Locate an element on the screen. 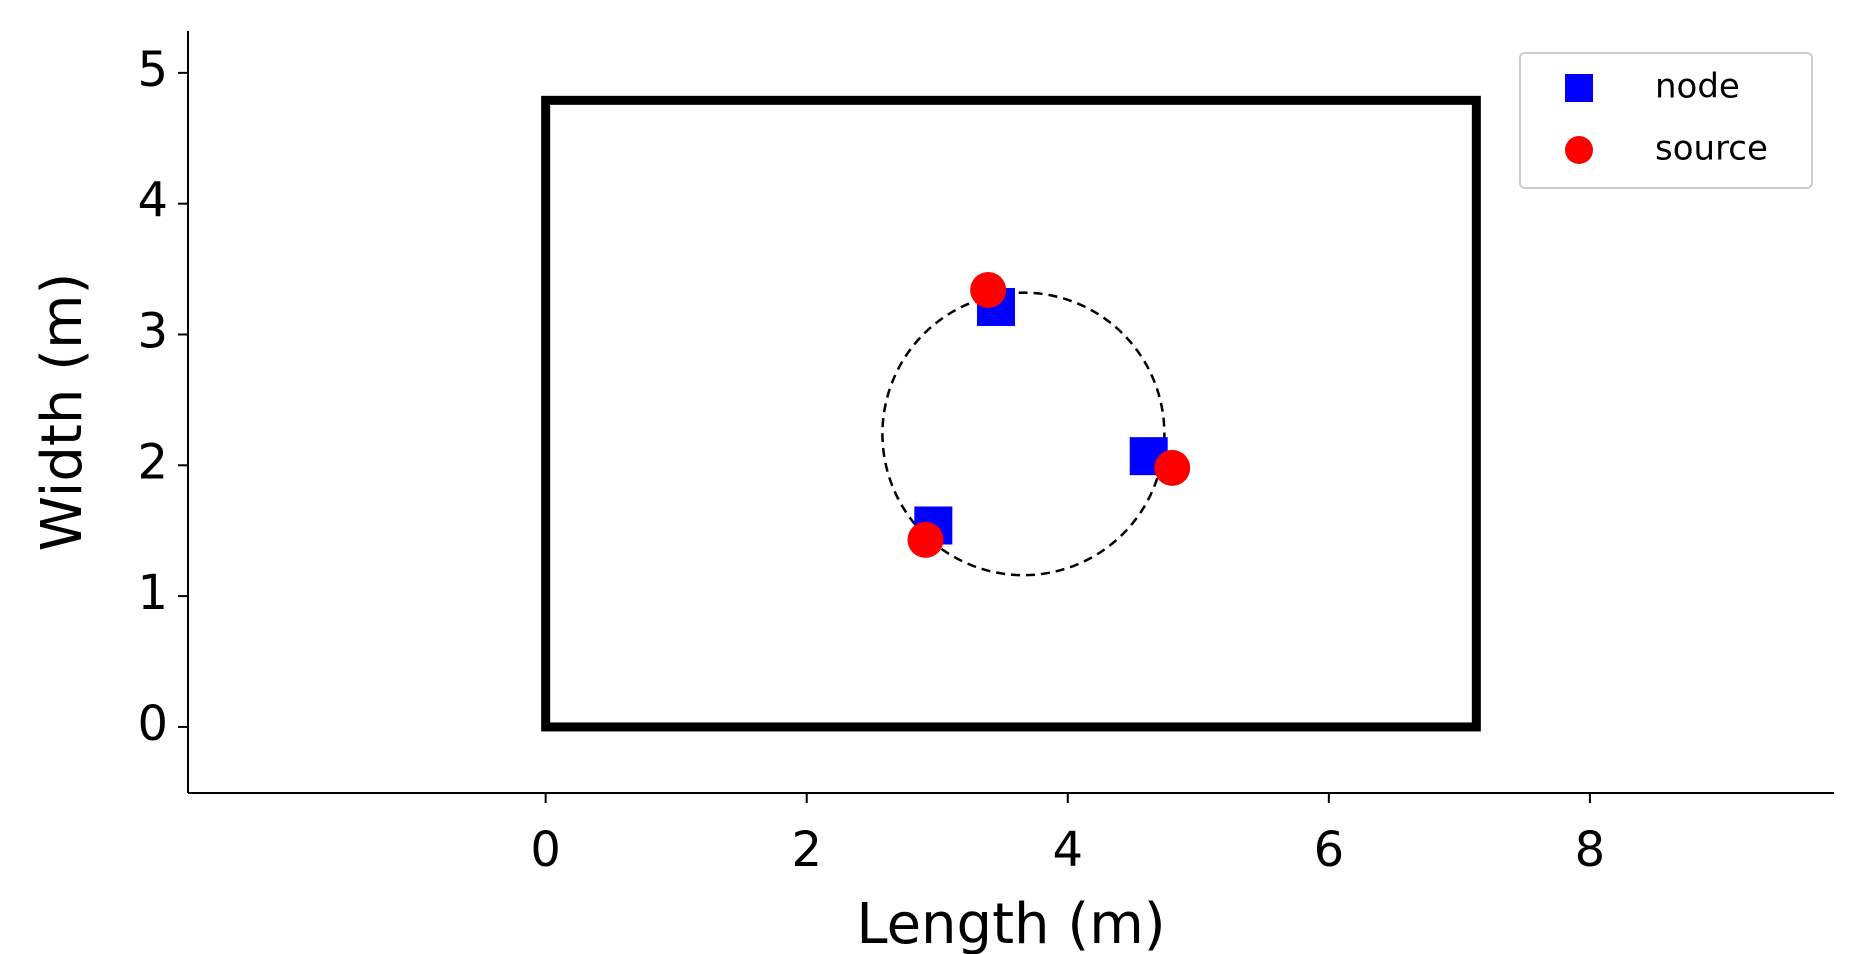 The width and height of the screenshot is (1853, 954). y-tick-label: 3 is located at coordinates (152, 331).